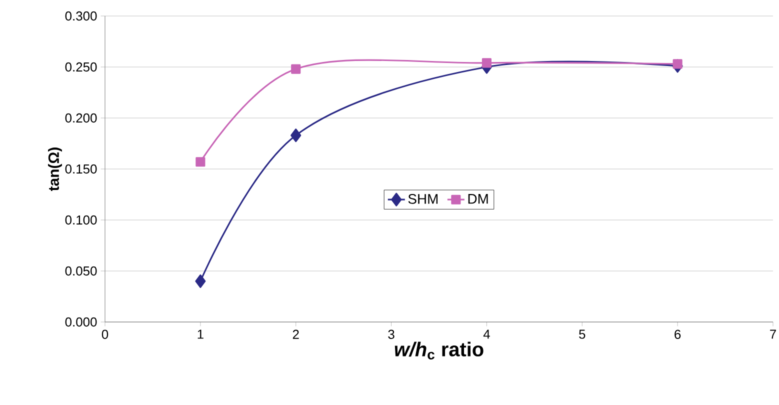 This screenshot has height=405, width=779. Describe the element at coordinates (439, 351) in the screenshot. I see `x-axis-title: w/h$_{c}$ ratio` at that location.